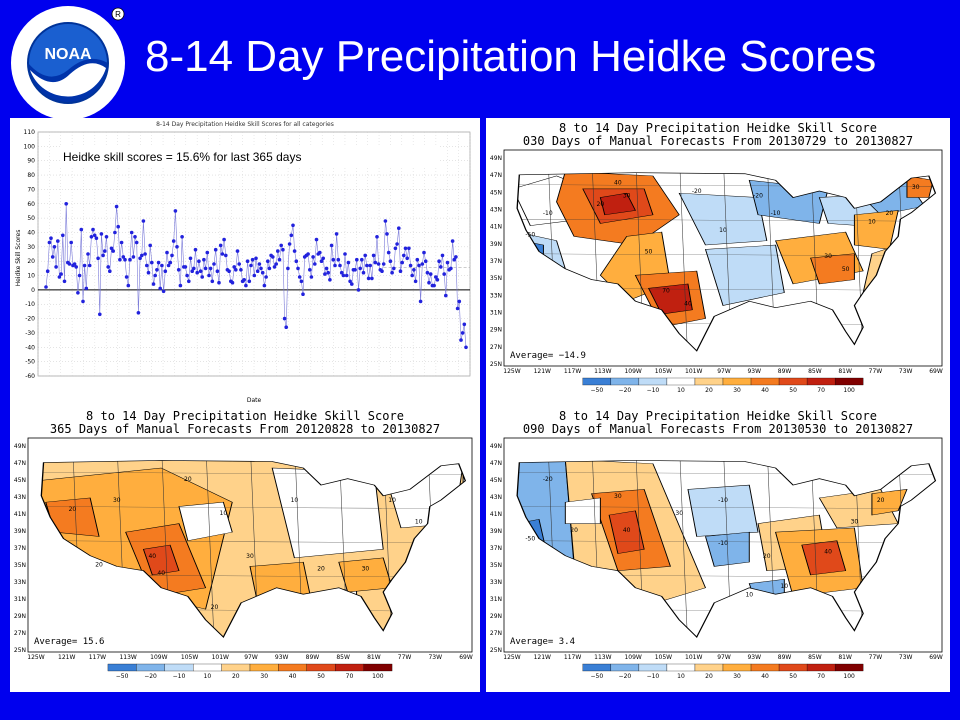  What do you see at coordinates (496, 313) in the screenshot?
I see `lat-tick-label: 31N` at bounding box center [496, 313].